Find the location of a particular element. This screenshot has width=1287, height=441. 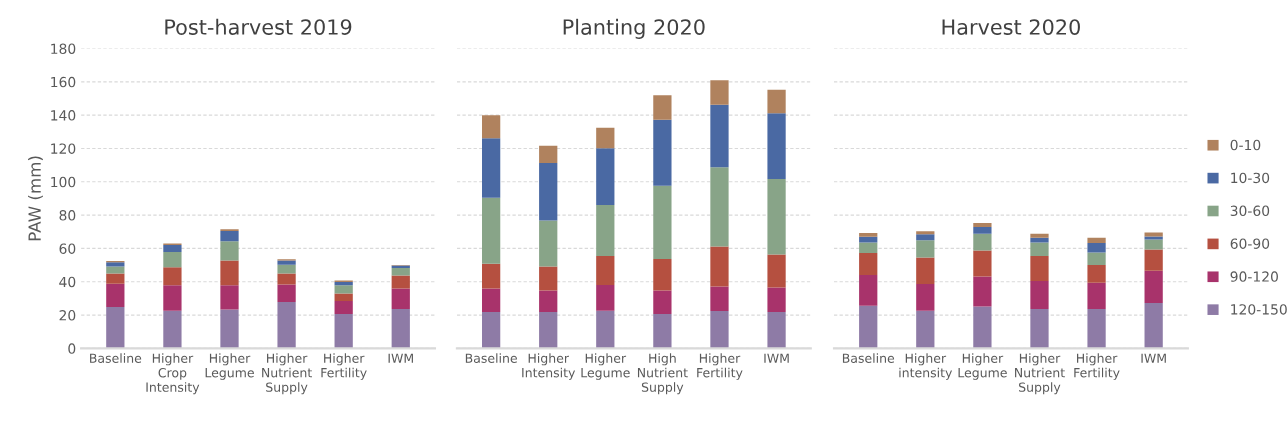

y-axis-title: PAW (mm) is located at coordinates (35, 198).